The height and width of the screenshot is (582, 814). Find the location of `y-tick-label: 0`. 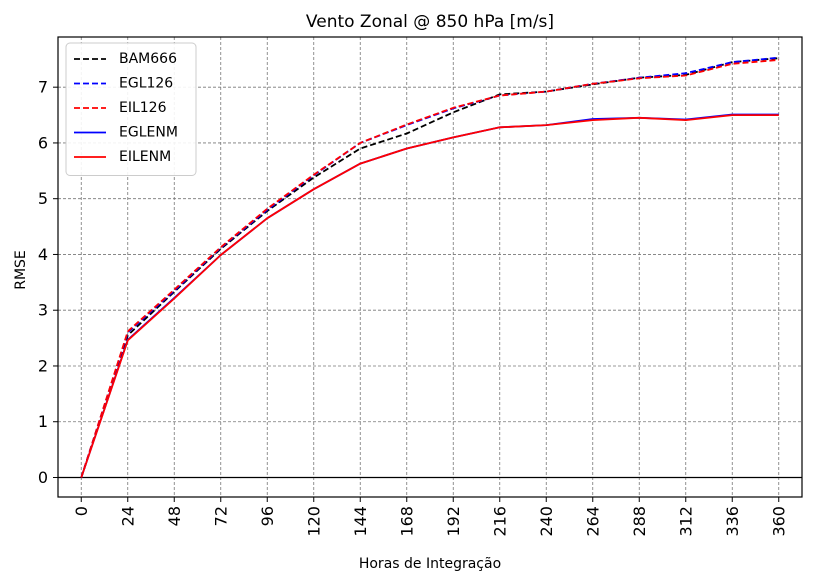

y-tick-label: 0 is located at coordinates (43, 477).